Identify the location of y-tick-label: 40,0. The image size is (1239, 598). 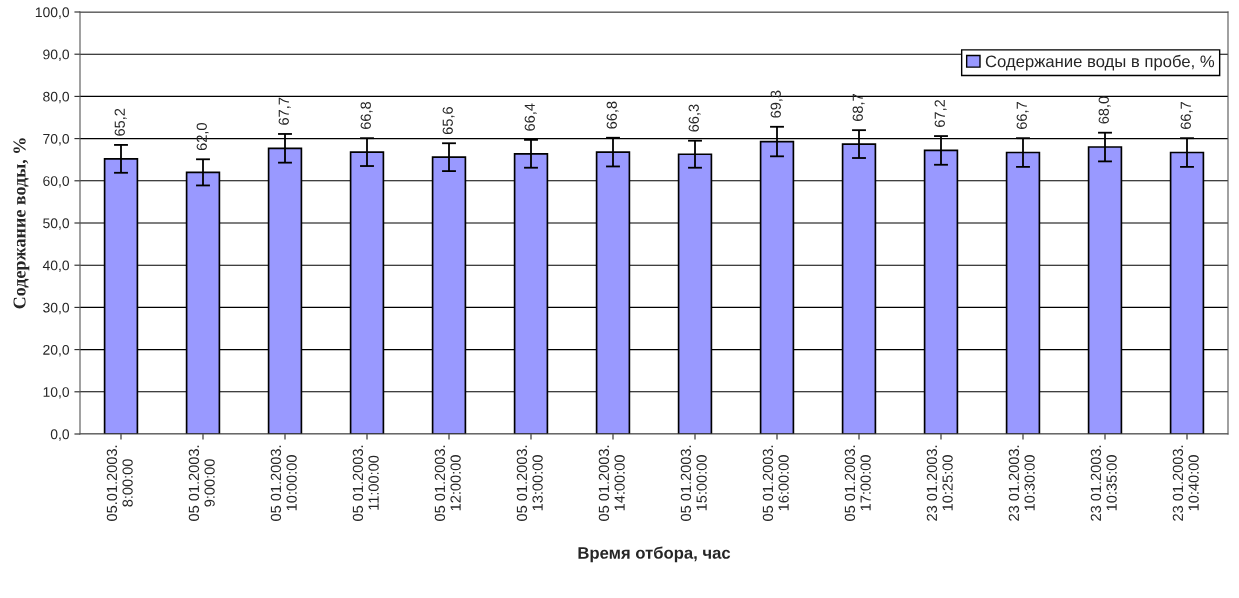
(56, 266).